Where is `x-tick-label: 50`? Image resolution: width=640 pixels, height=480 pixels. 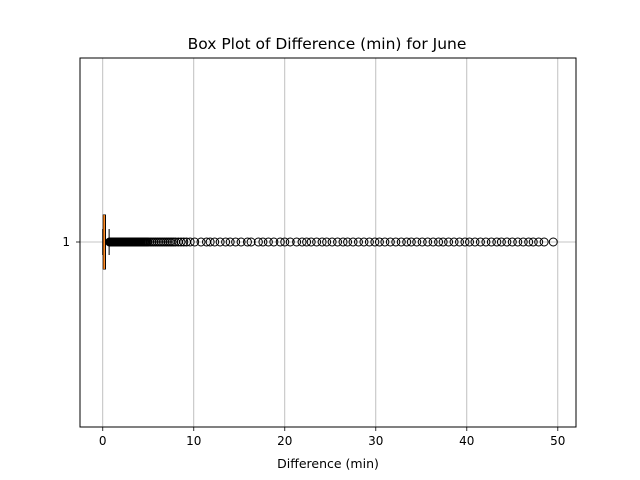
x-tick-label: 50 is located at coordinates (557, 441).